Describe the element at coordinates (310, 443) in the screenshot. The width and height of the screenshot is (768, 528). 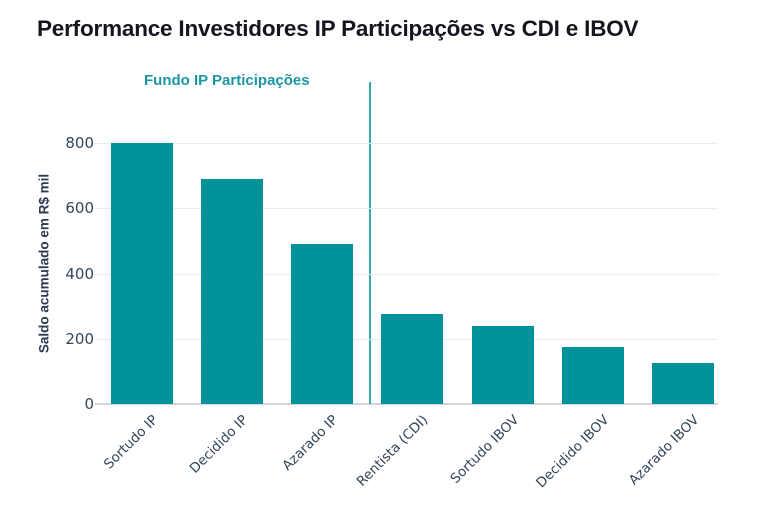
I see `x-tick-label: Azarado IP` at that location.